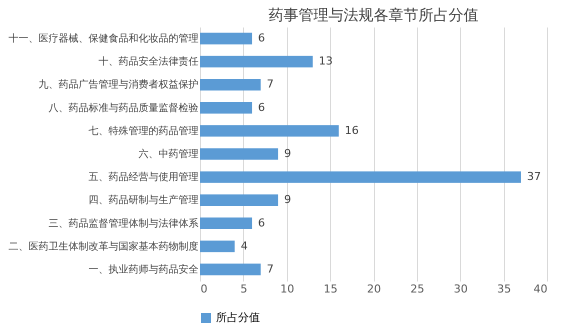 This screenshot has width=561, height=329. What do you see at coordinates (351, 130) in the screenshot?
I see `data-label: 16` at bounding box center [351, 130].